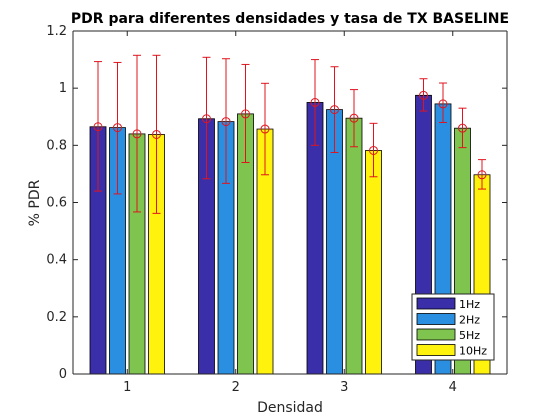 Image resolution: width=560 pixels, height=420 pixels. I want to click on x-axis-label: Densidad, so click(290, 408).